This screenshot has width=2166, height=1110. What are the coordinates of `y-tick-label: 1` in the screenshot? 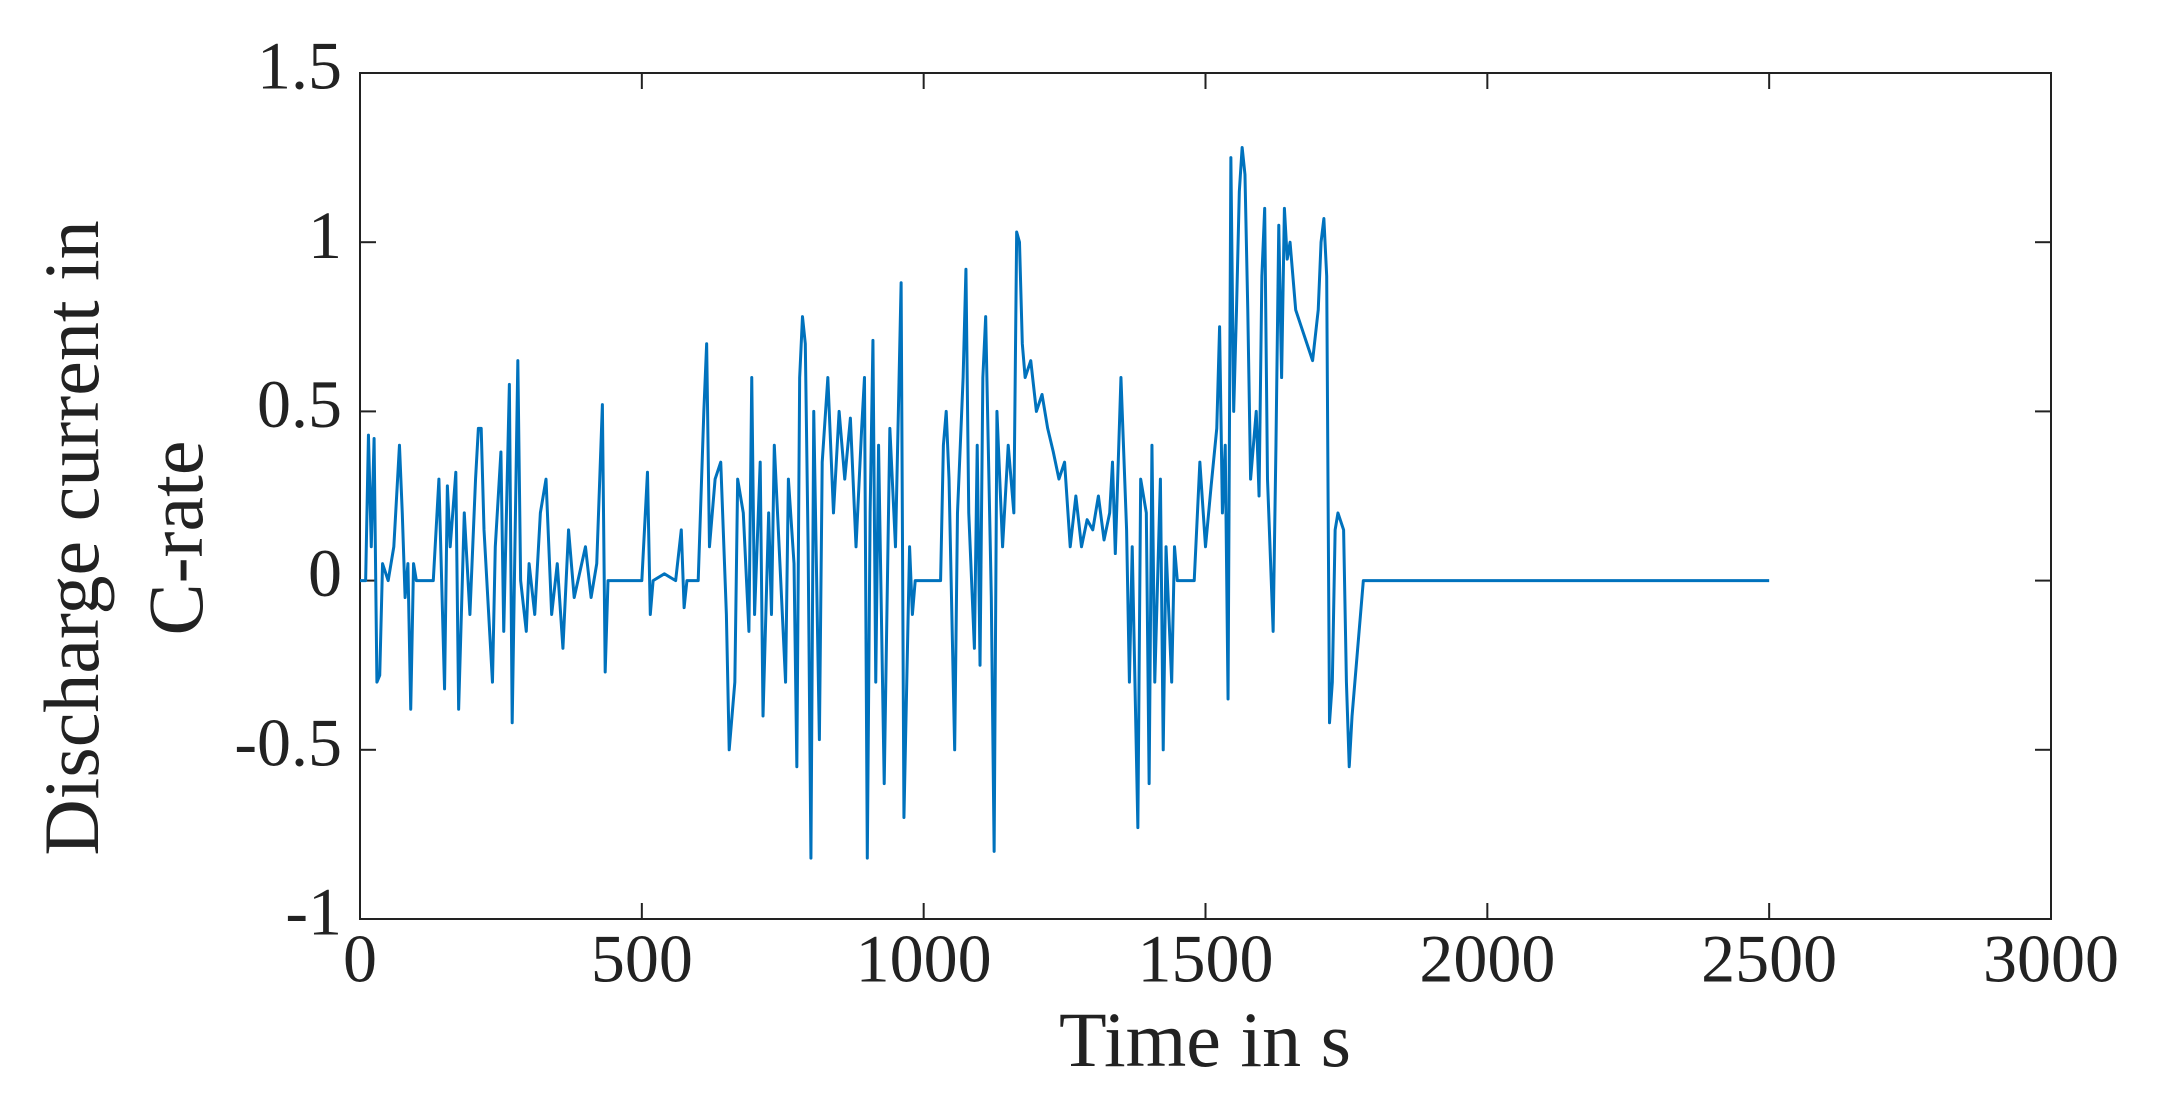 It's located at (325, 235).